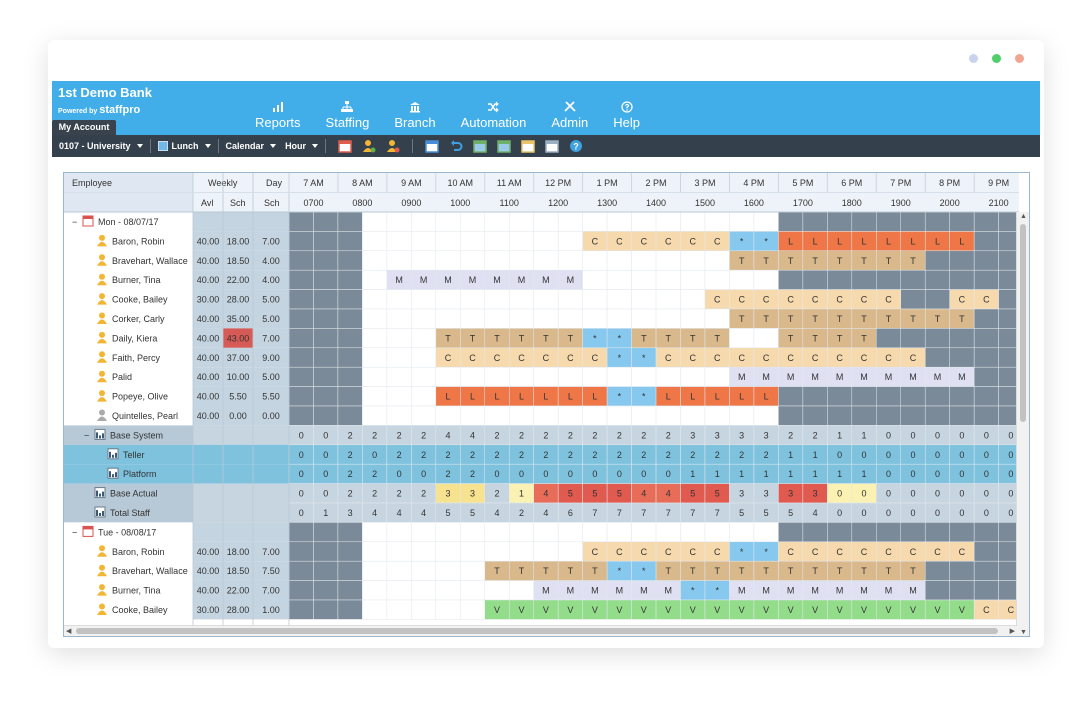 Image resolution: width=1092 pixels, height=722 pixels. Describe the element at coordinates (493, 105) in the screenshot. I see `nav-automation: Automation` at that location.